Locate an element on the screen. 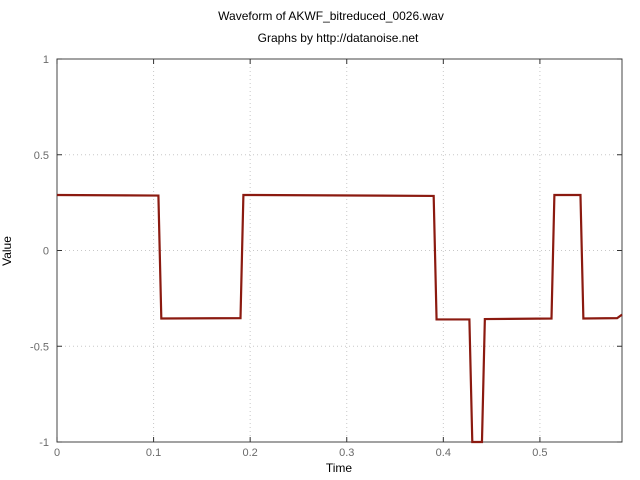 The height and width of the screenshot is (480, 640). y-tick-label: 0.5 is located at coordinates (41, 156).